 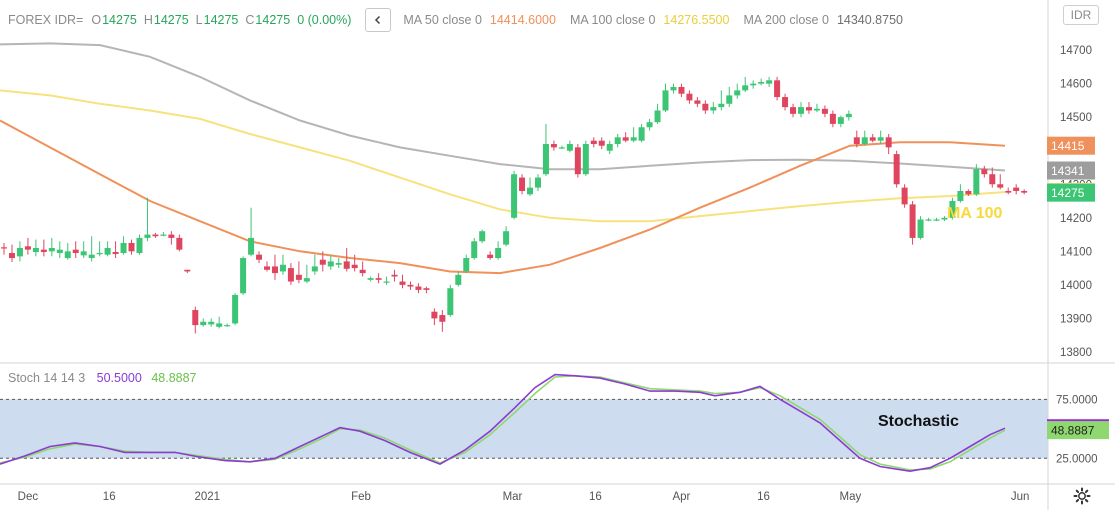 What do you see at coordinates (1081, 15) in the screenshot?
I see `currency-button: IDR` at bounding box center [1081, 15].